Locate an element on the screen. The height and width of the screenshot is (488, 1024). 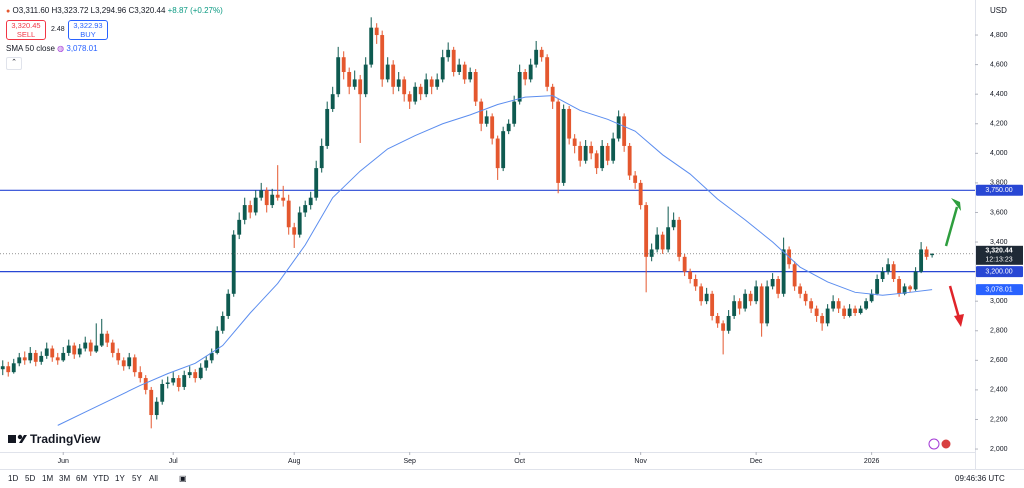
indicator-legend: SMA 50 close ◍ 3,078.01 is located at coordinates (52, 48).